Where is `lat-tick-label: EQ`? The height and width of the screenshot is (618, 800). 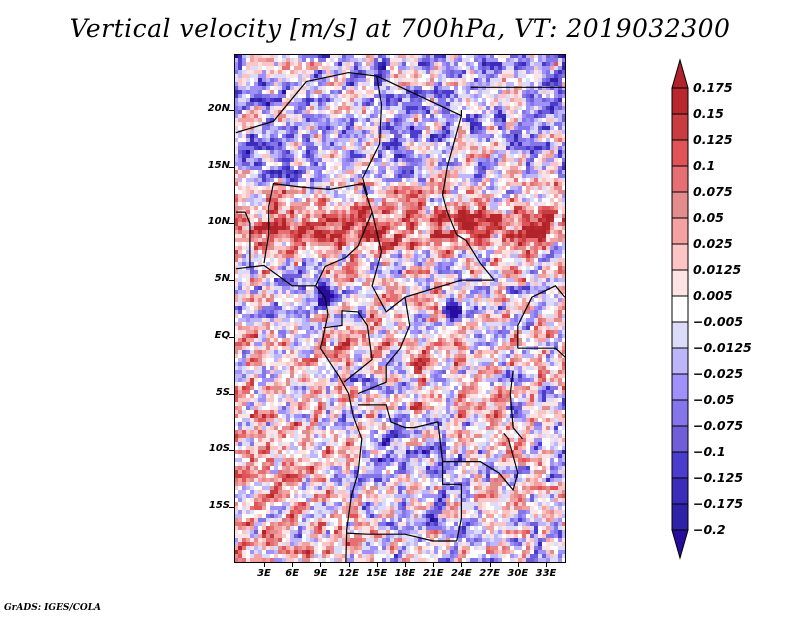
lat-tick-label: EQ is located at coordinates (222, 335).